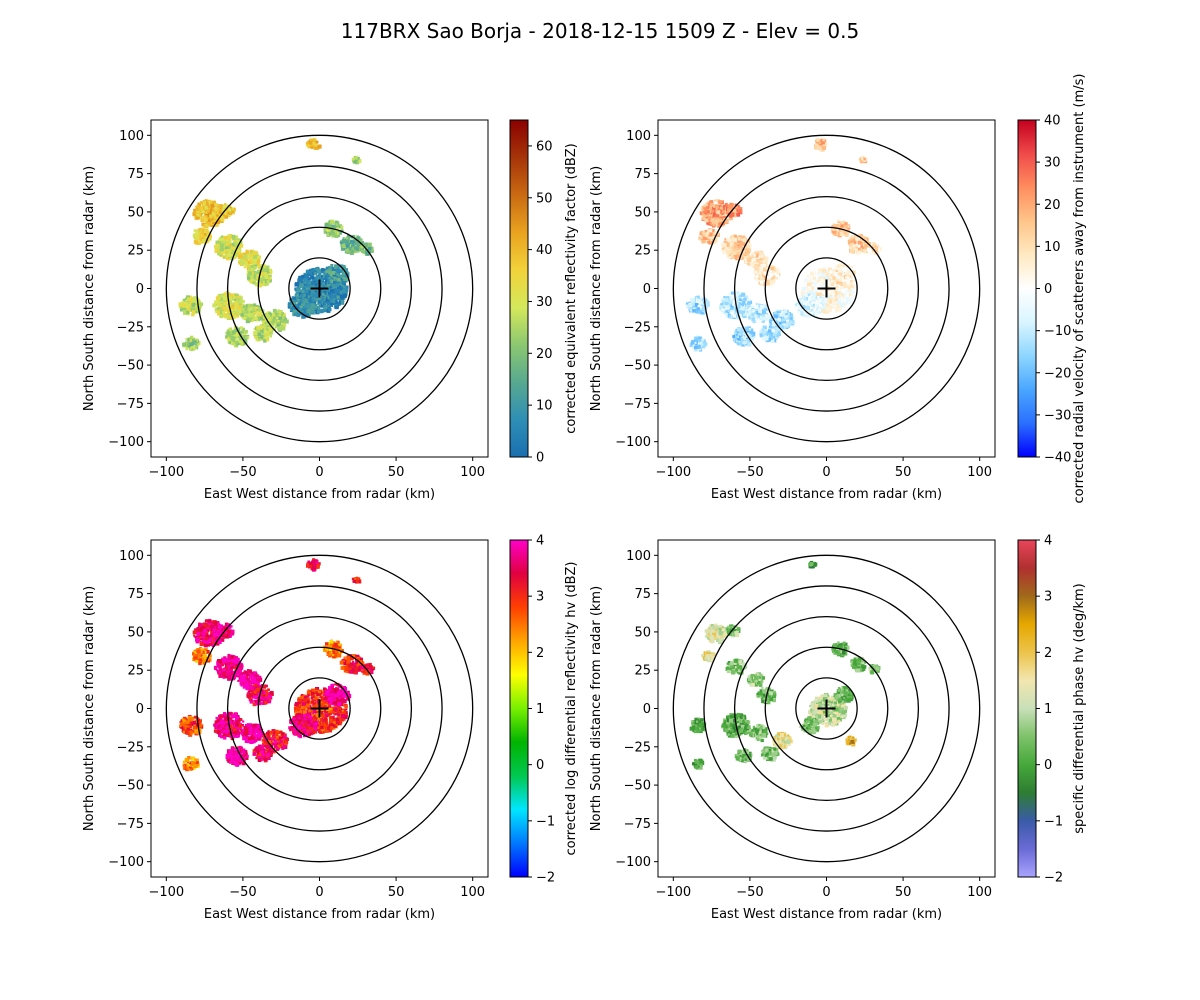 This screenshot has height=1000, width=1200. What do you see at coordinates (319, 288) in the screenshot?
I see `range-ring` at bounding box center [319, 288].